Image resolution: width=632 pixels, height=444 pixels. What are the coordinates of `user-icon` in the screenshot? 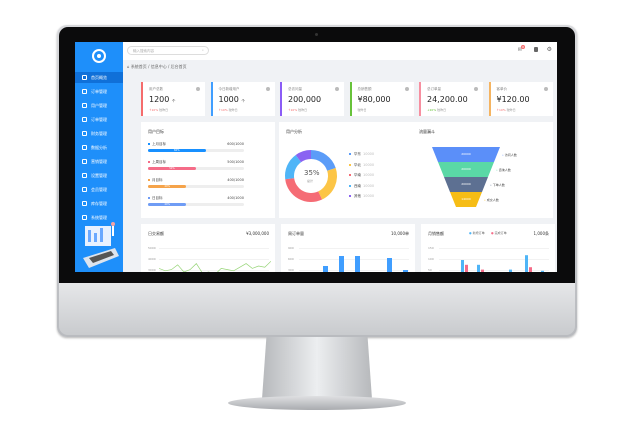 It's located at (84, 105).